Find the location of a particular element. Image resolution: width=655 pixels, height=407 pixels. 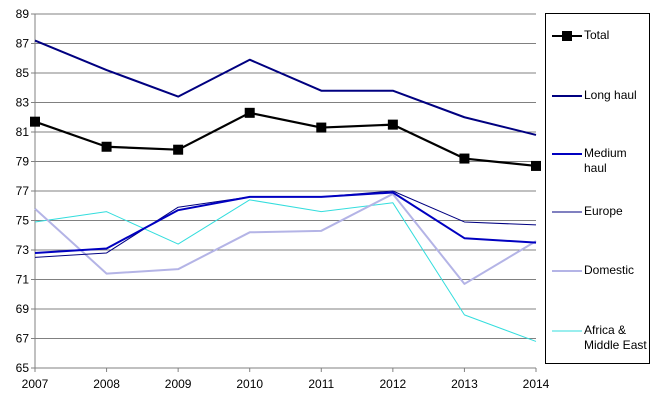

x-tick-label: 2008 is located at coordinates (106, 384).